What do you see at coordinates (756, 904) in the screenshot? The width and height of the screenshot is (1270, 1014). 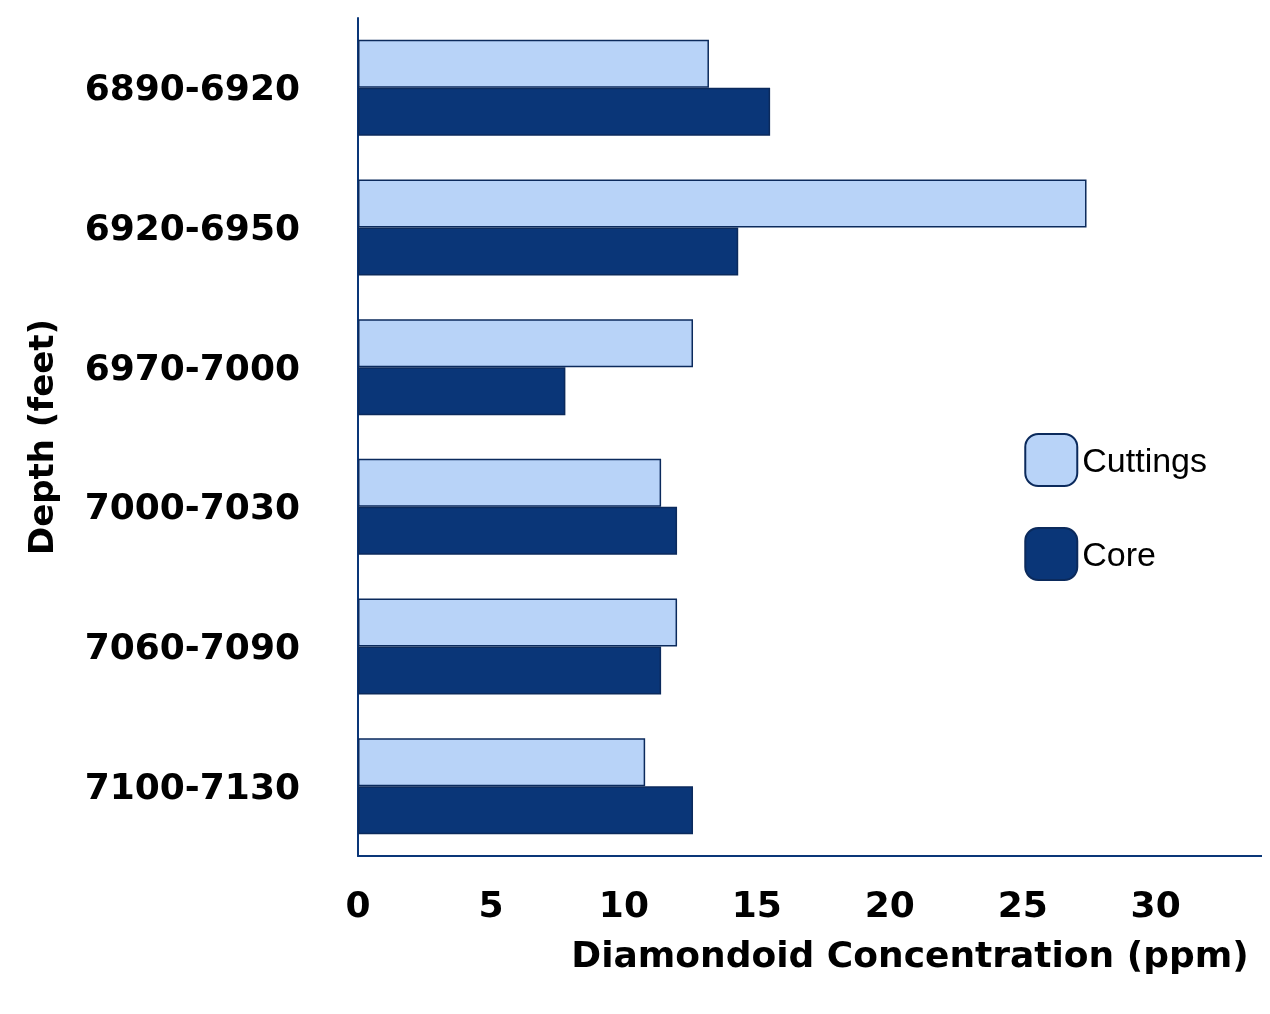 I see `x-tick-label: 15` at bounding box center [756, 904].